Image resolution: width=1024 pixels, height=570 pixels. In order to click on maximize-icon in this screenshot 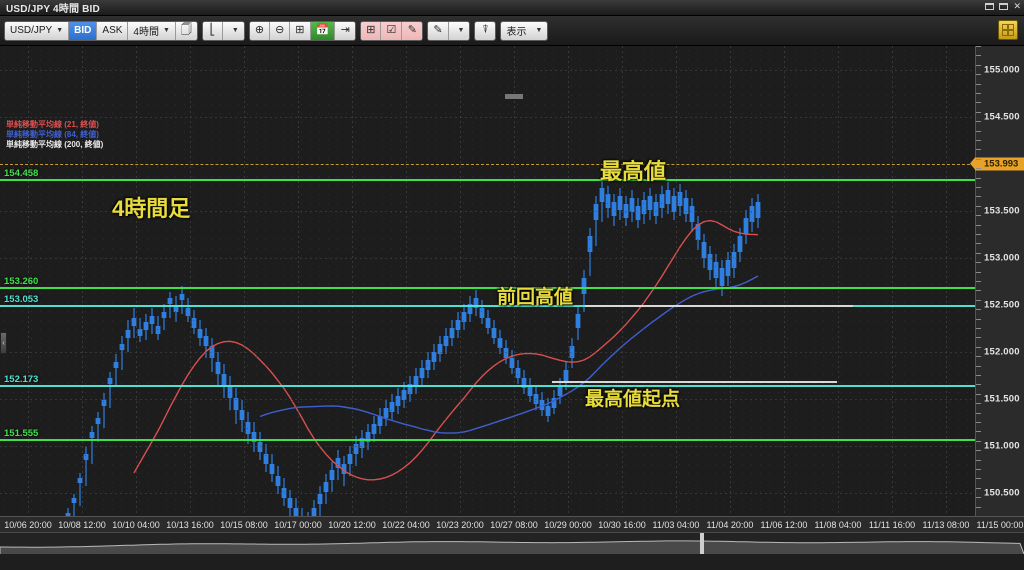, I will do `click(1004, 6)`.